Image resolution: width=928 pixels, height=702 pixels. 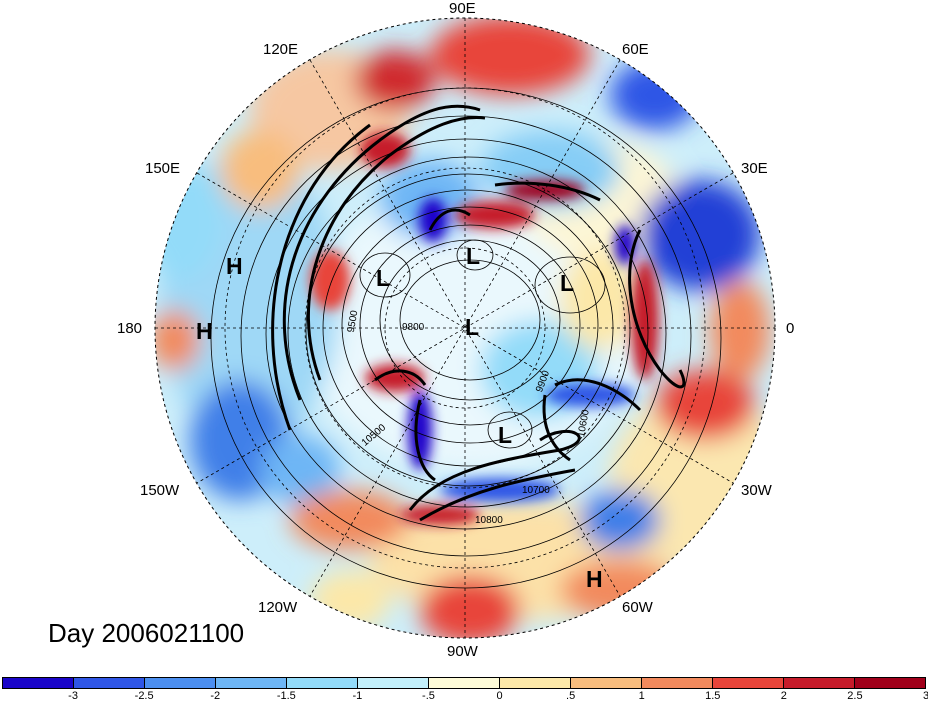 What do you see at coordinates (713, 696) in the screenshot?
I see `colorbar-tick-label: 1.5` at bounding box center [713, 696].